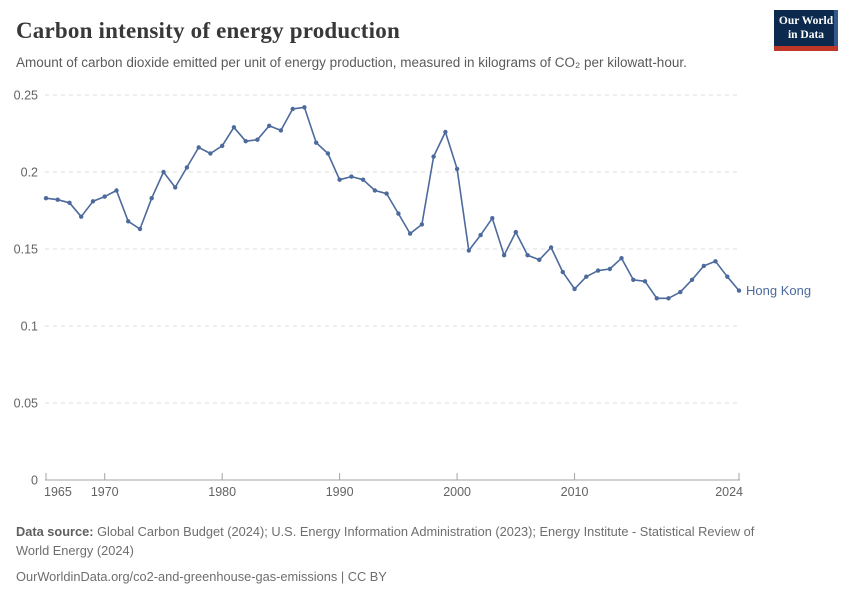  I want to click on y-tick-label: 0.25, so click(26, 95).